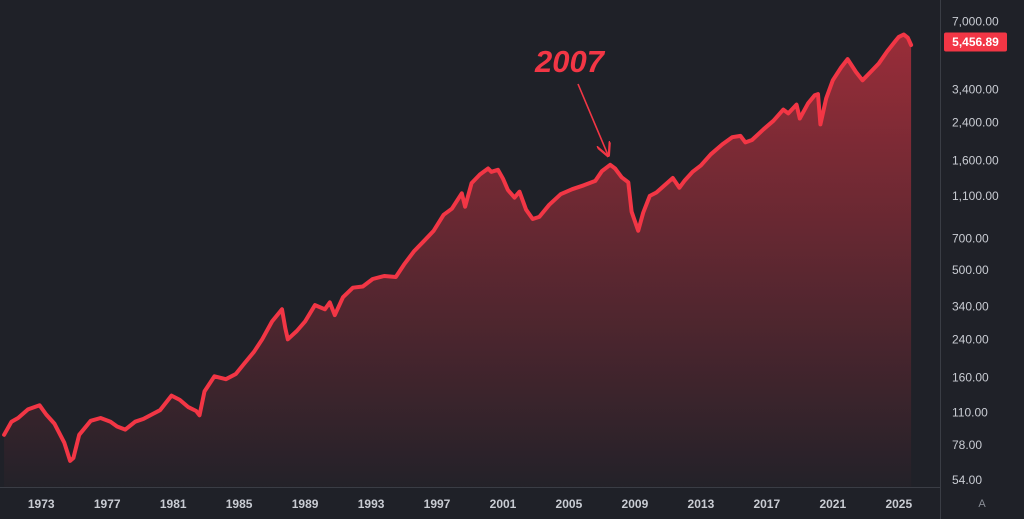  Describe the element at coordinates (503, 504) in the screenshot. I see `x-tick-label: 2001` at that location.